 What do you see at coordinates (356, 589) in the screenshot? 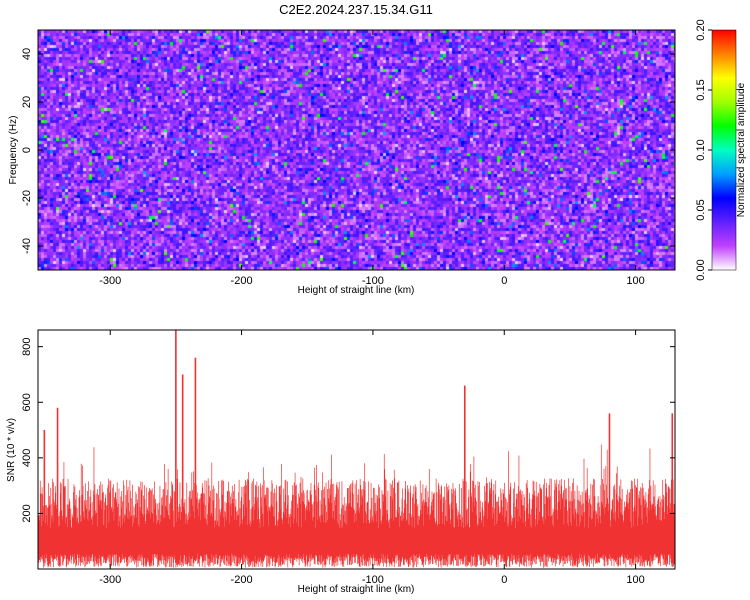
I see `snr-x-axis-title: Height of straight line (km)` at bounding box center [356, 589].